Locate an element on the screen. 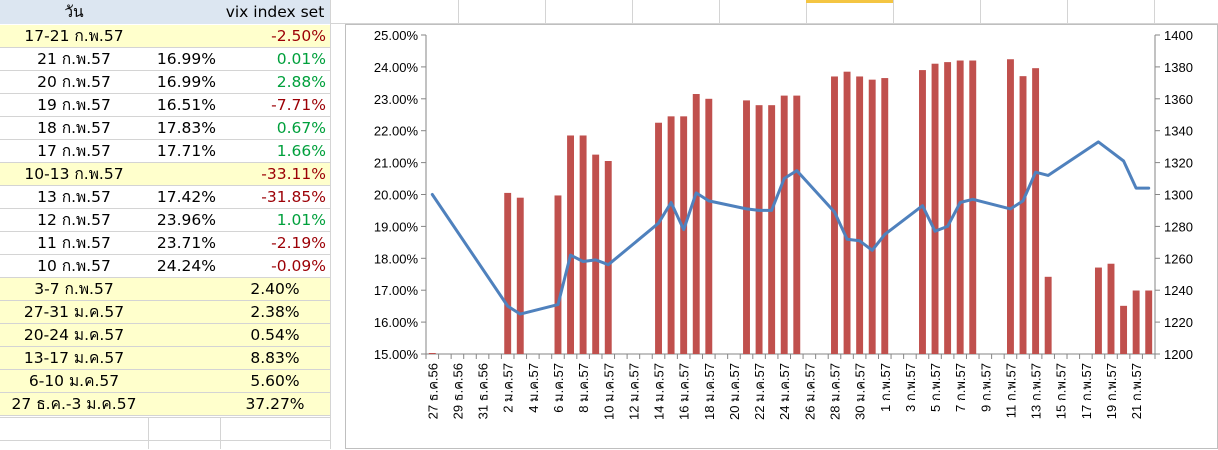 This screenshot has width=1218, height=450. x-tick-label: 11 ก.พ.57 is located at coordinates (1010, 390).